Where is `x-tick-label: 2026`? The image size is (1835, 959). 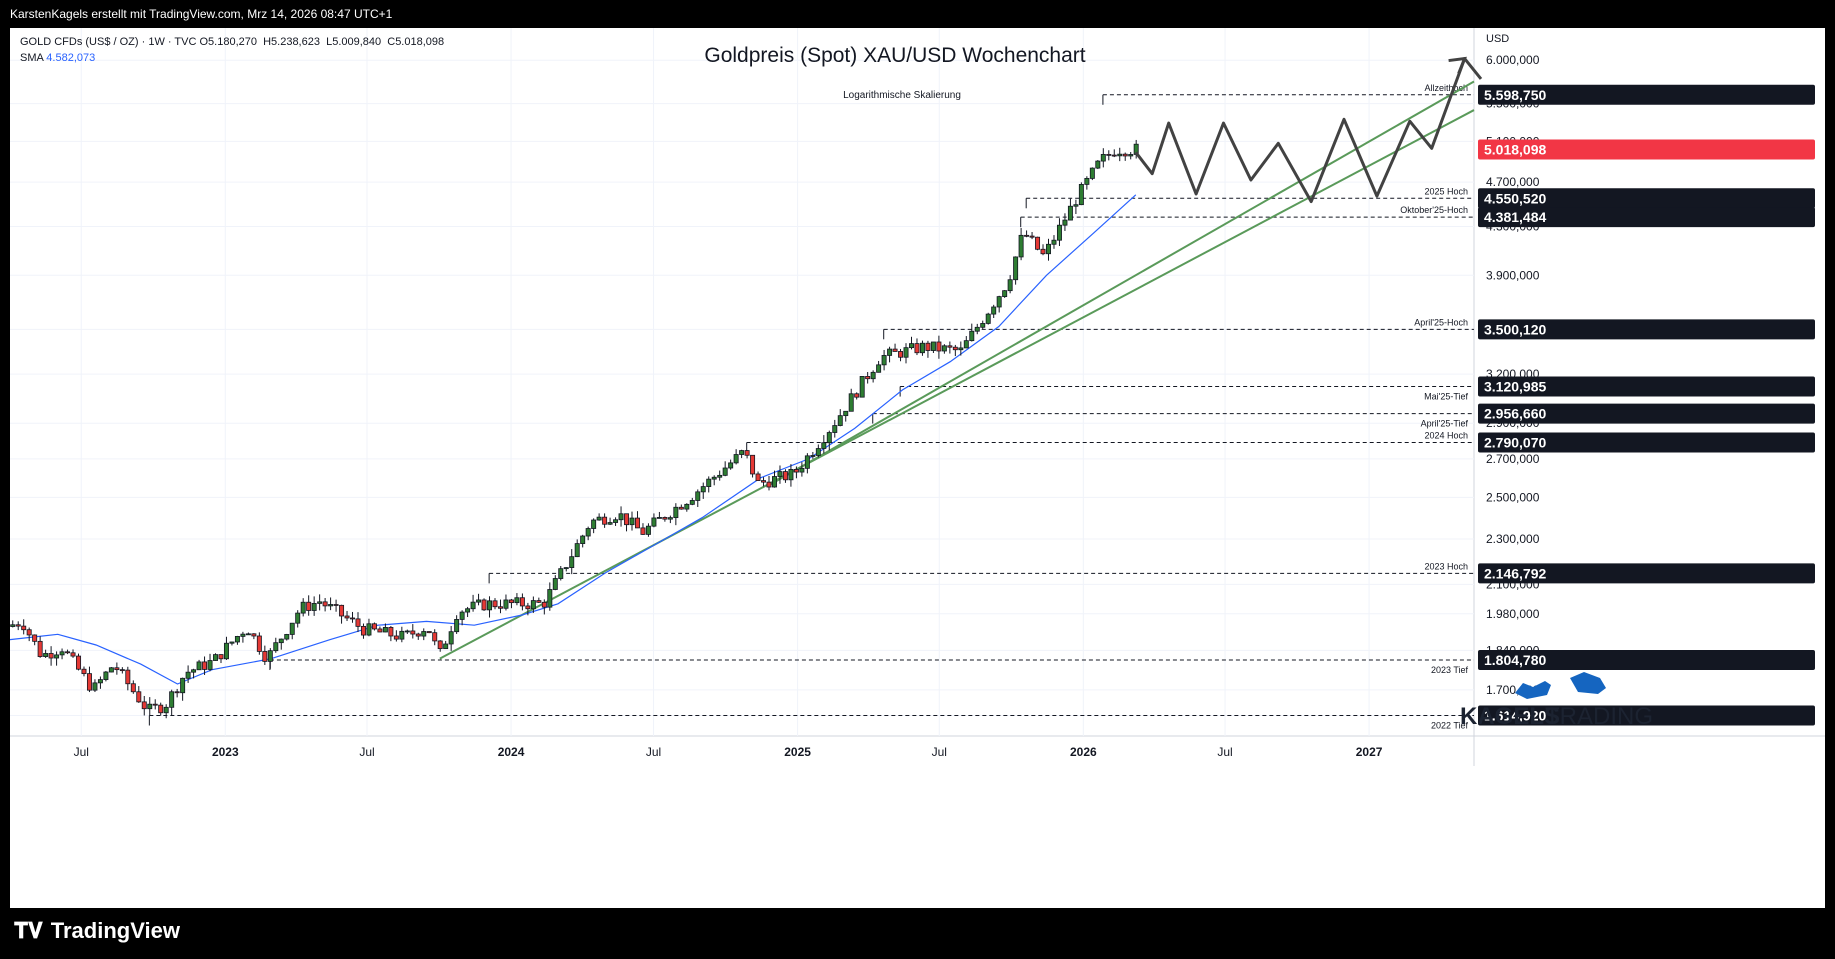
x-tick-label: 2026 is located at coordinates (1083, 752).